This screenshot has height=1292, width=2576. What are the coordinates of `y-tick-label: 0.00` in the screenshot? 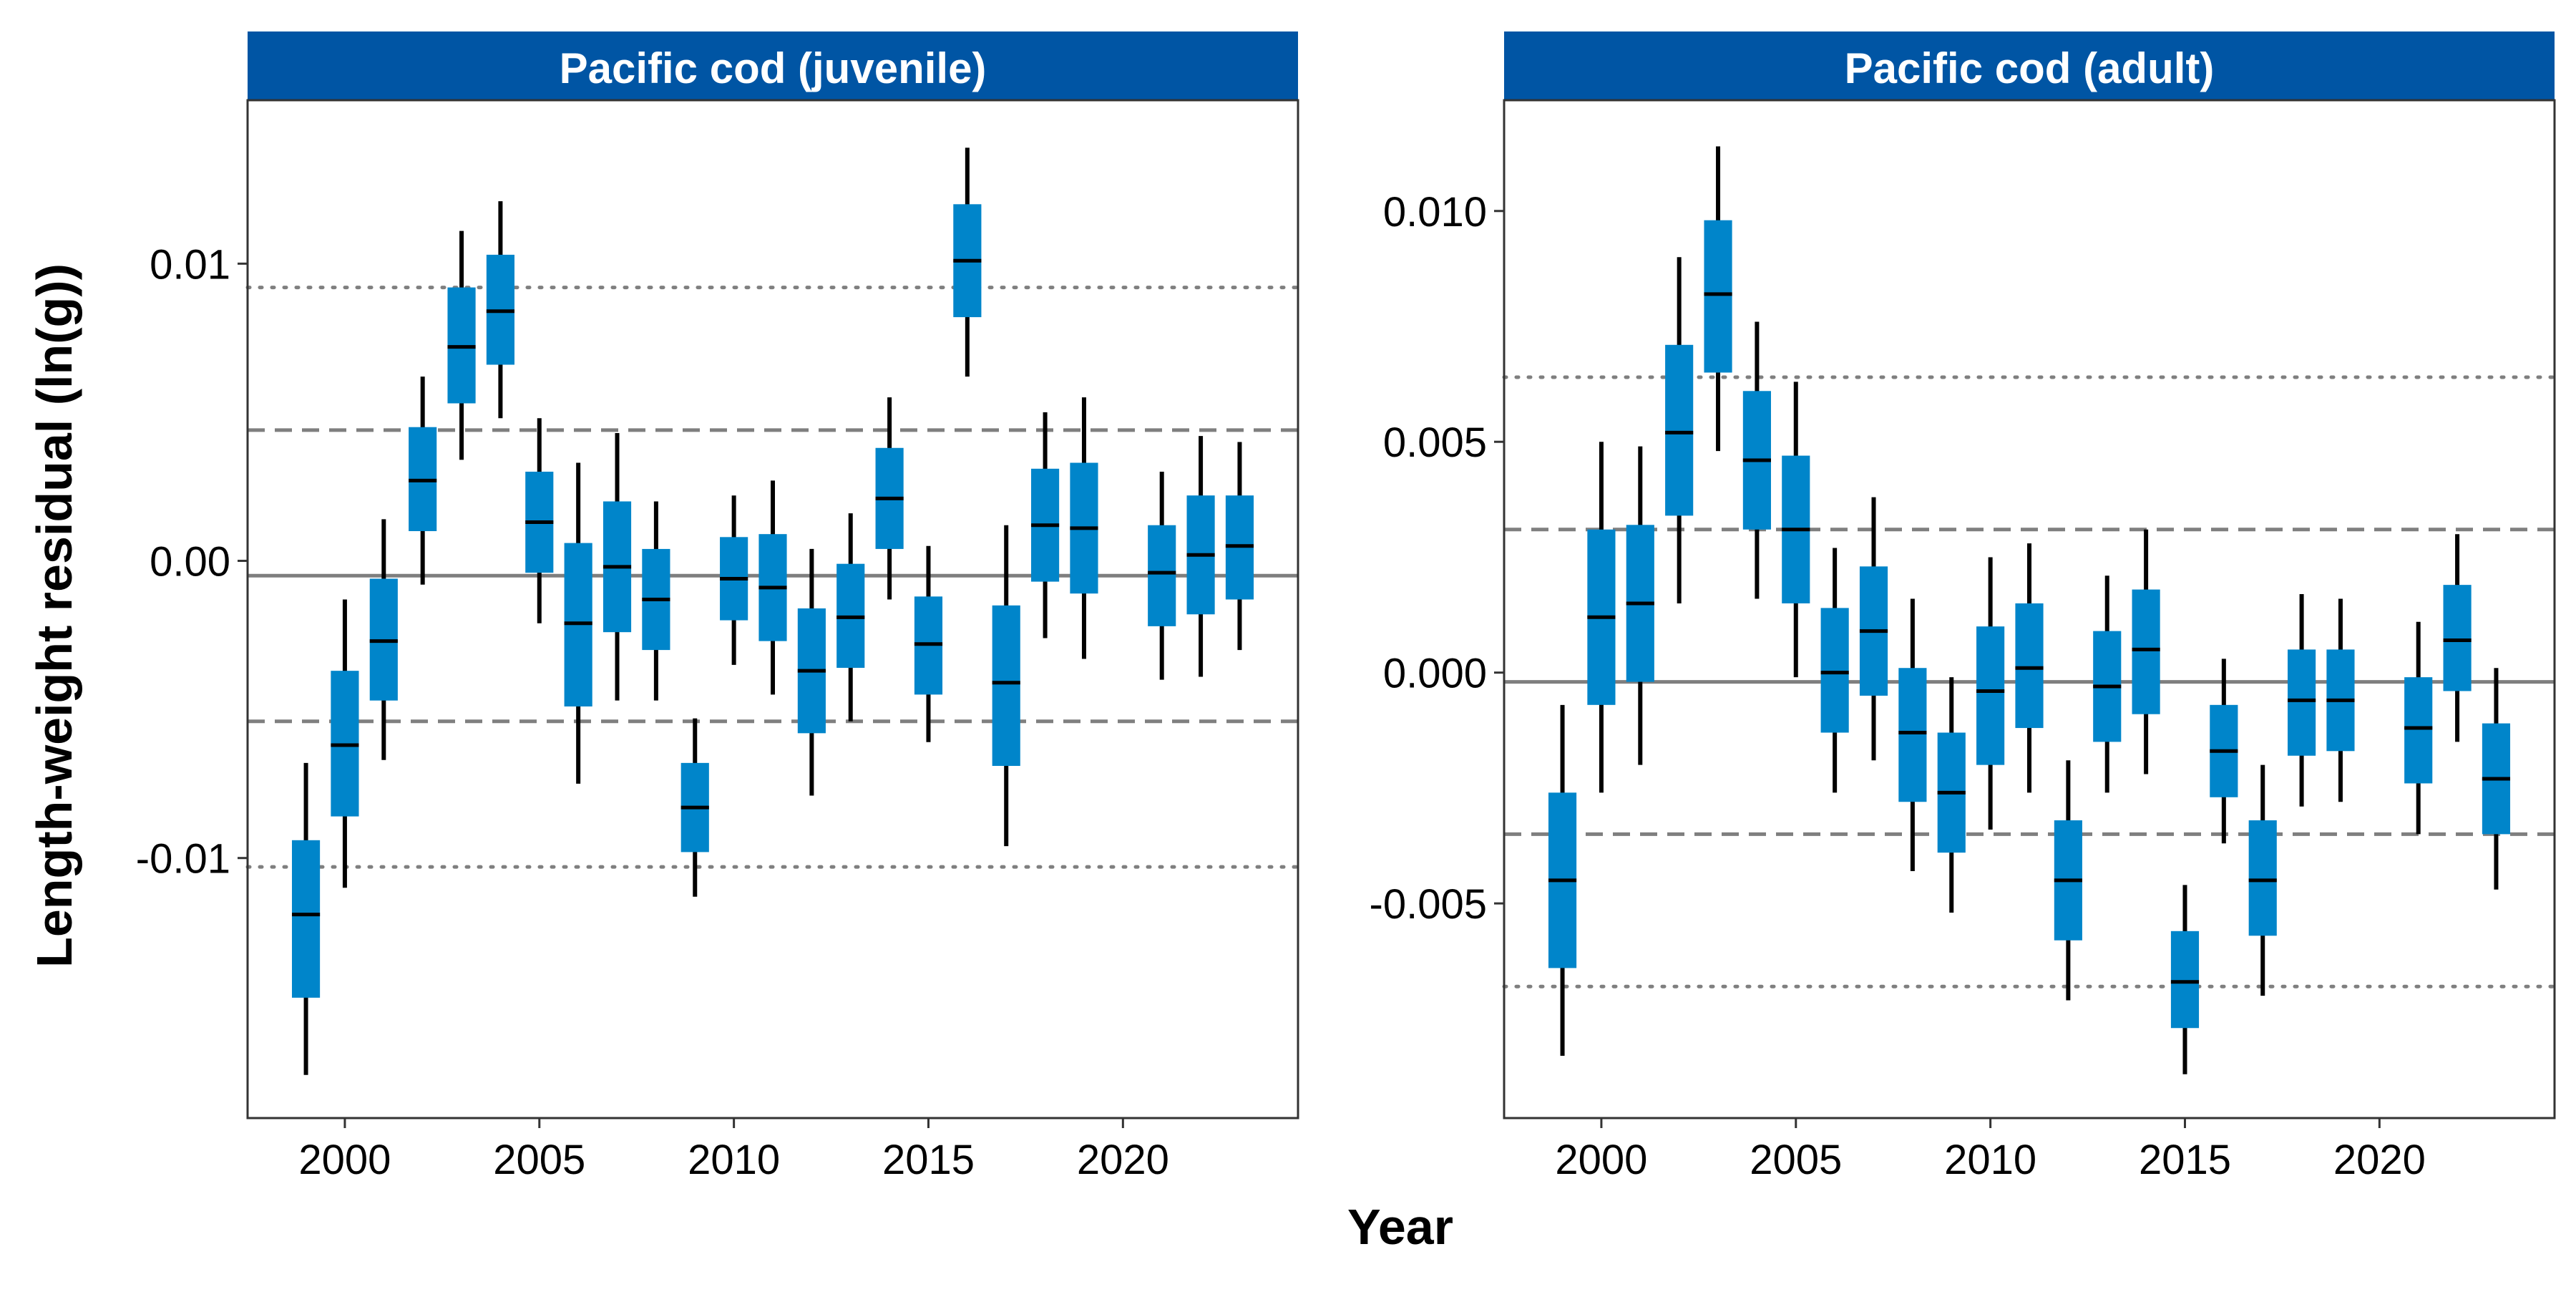 It's located at (190, 562).